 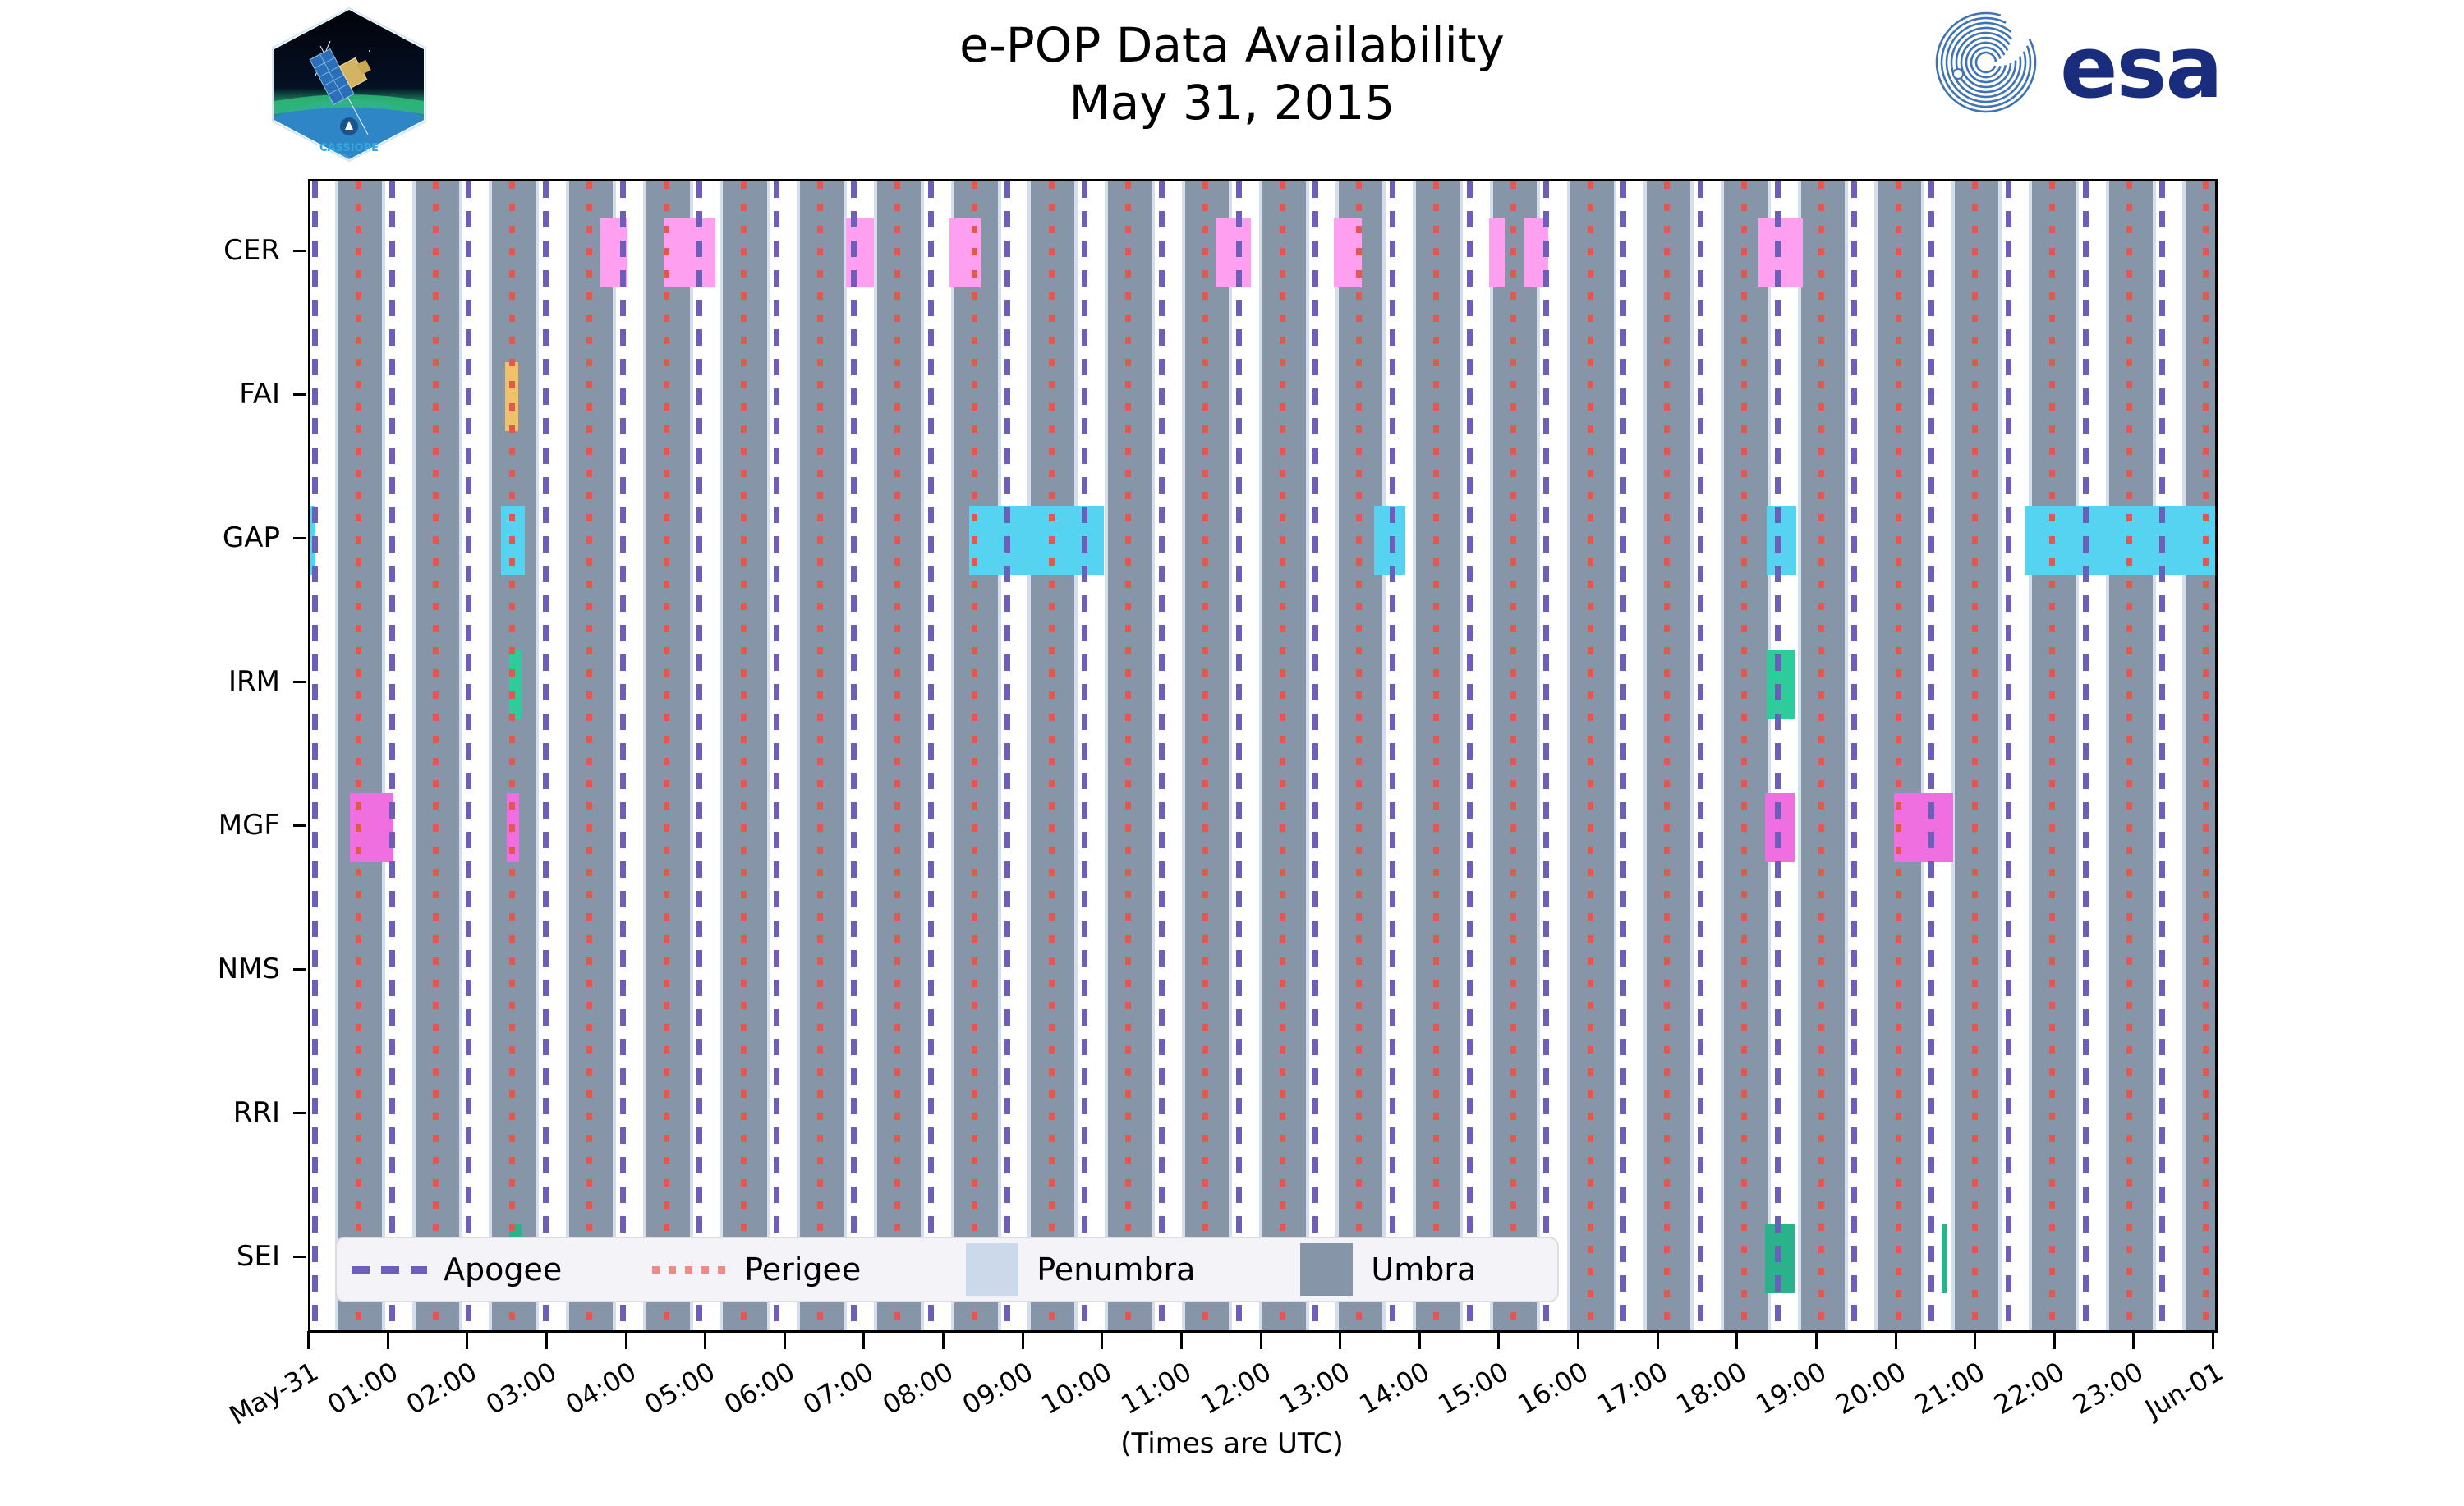 I want to click on data-bar-irm, so click(x=1781, y=684).